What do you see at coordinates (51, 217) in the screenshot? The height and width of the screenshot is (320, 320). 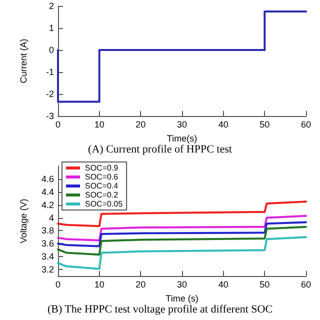 I see `y-tick-label: 4` at bounding box center [51, 217].